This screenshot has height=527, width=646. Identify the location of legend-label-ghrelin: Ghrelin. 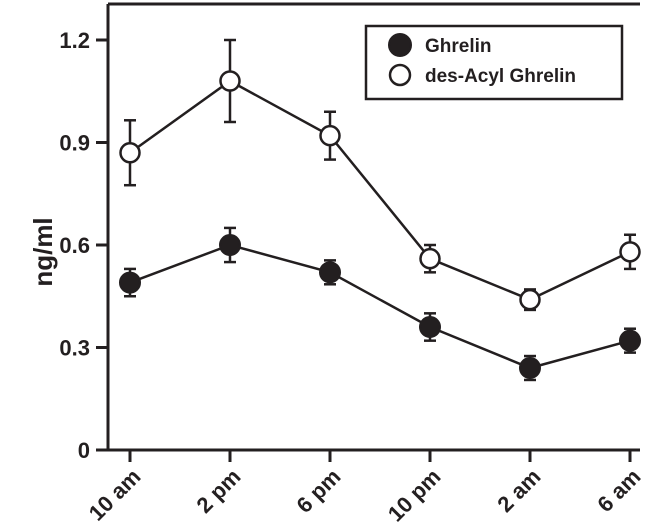
(458, 46).